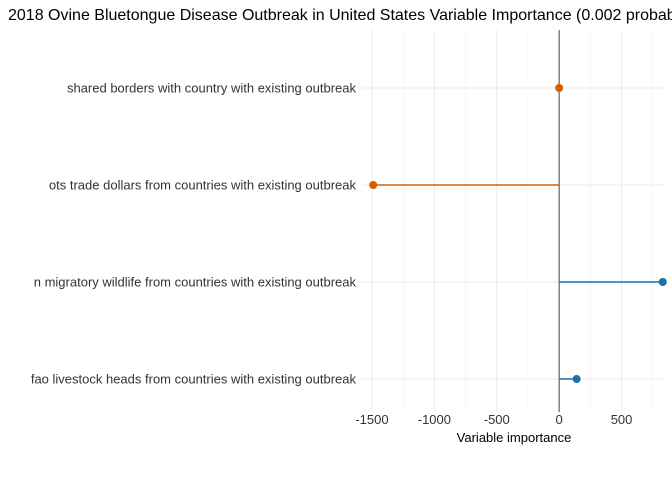 This screenshot has width=672, height=480. What do you see at coordinates (559, 419) in the screenshot?
I see `x-tick-label: 0` at bounding box center [559, 419].